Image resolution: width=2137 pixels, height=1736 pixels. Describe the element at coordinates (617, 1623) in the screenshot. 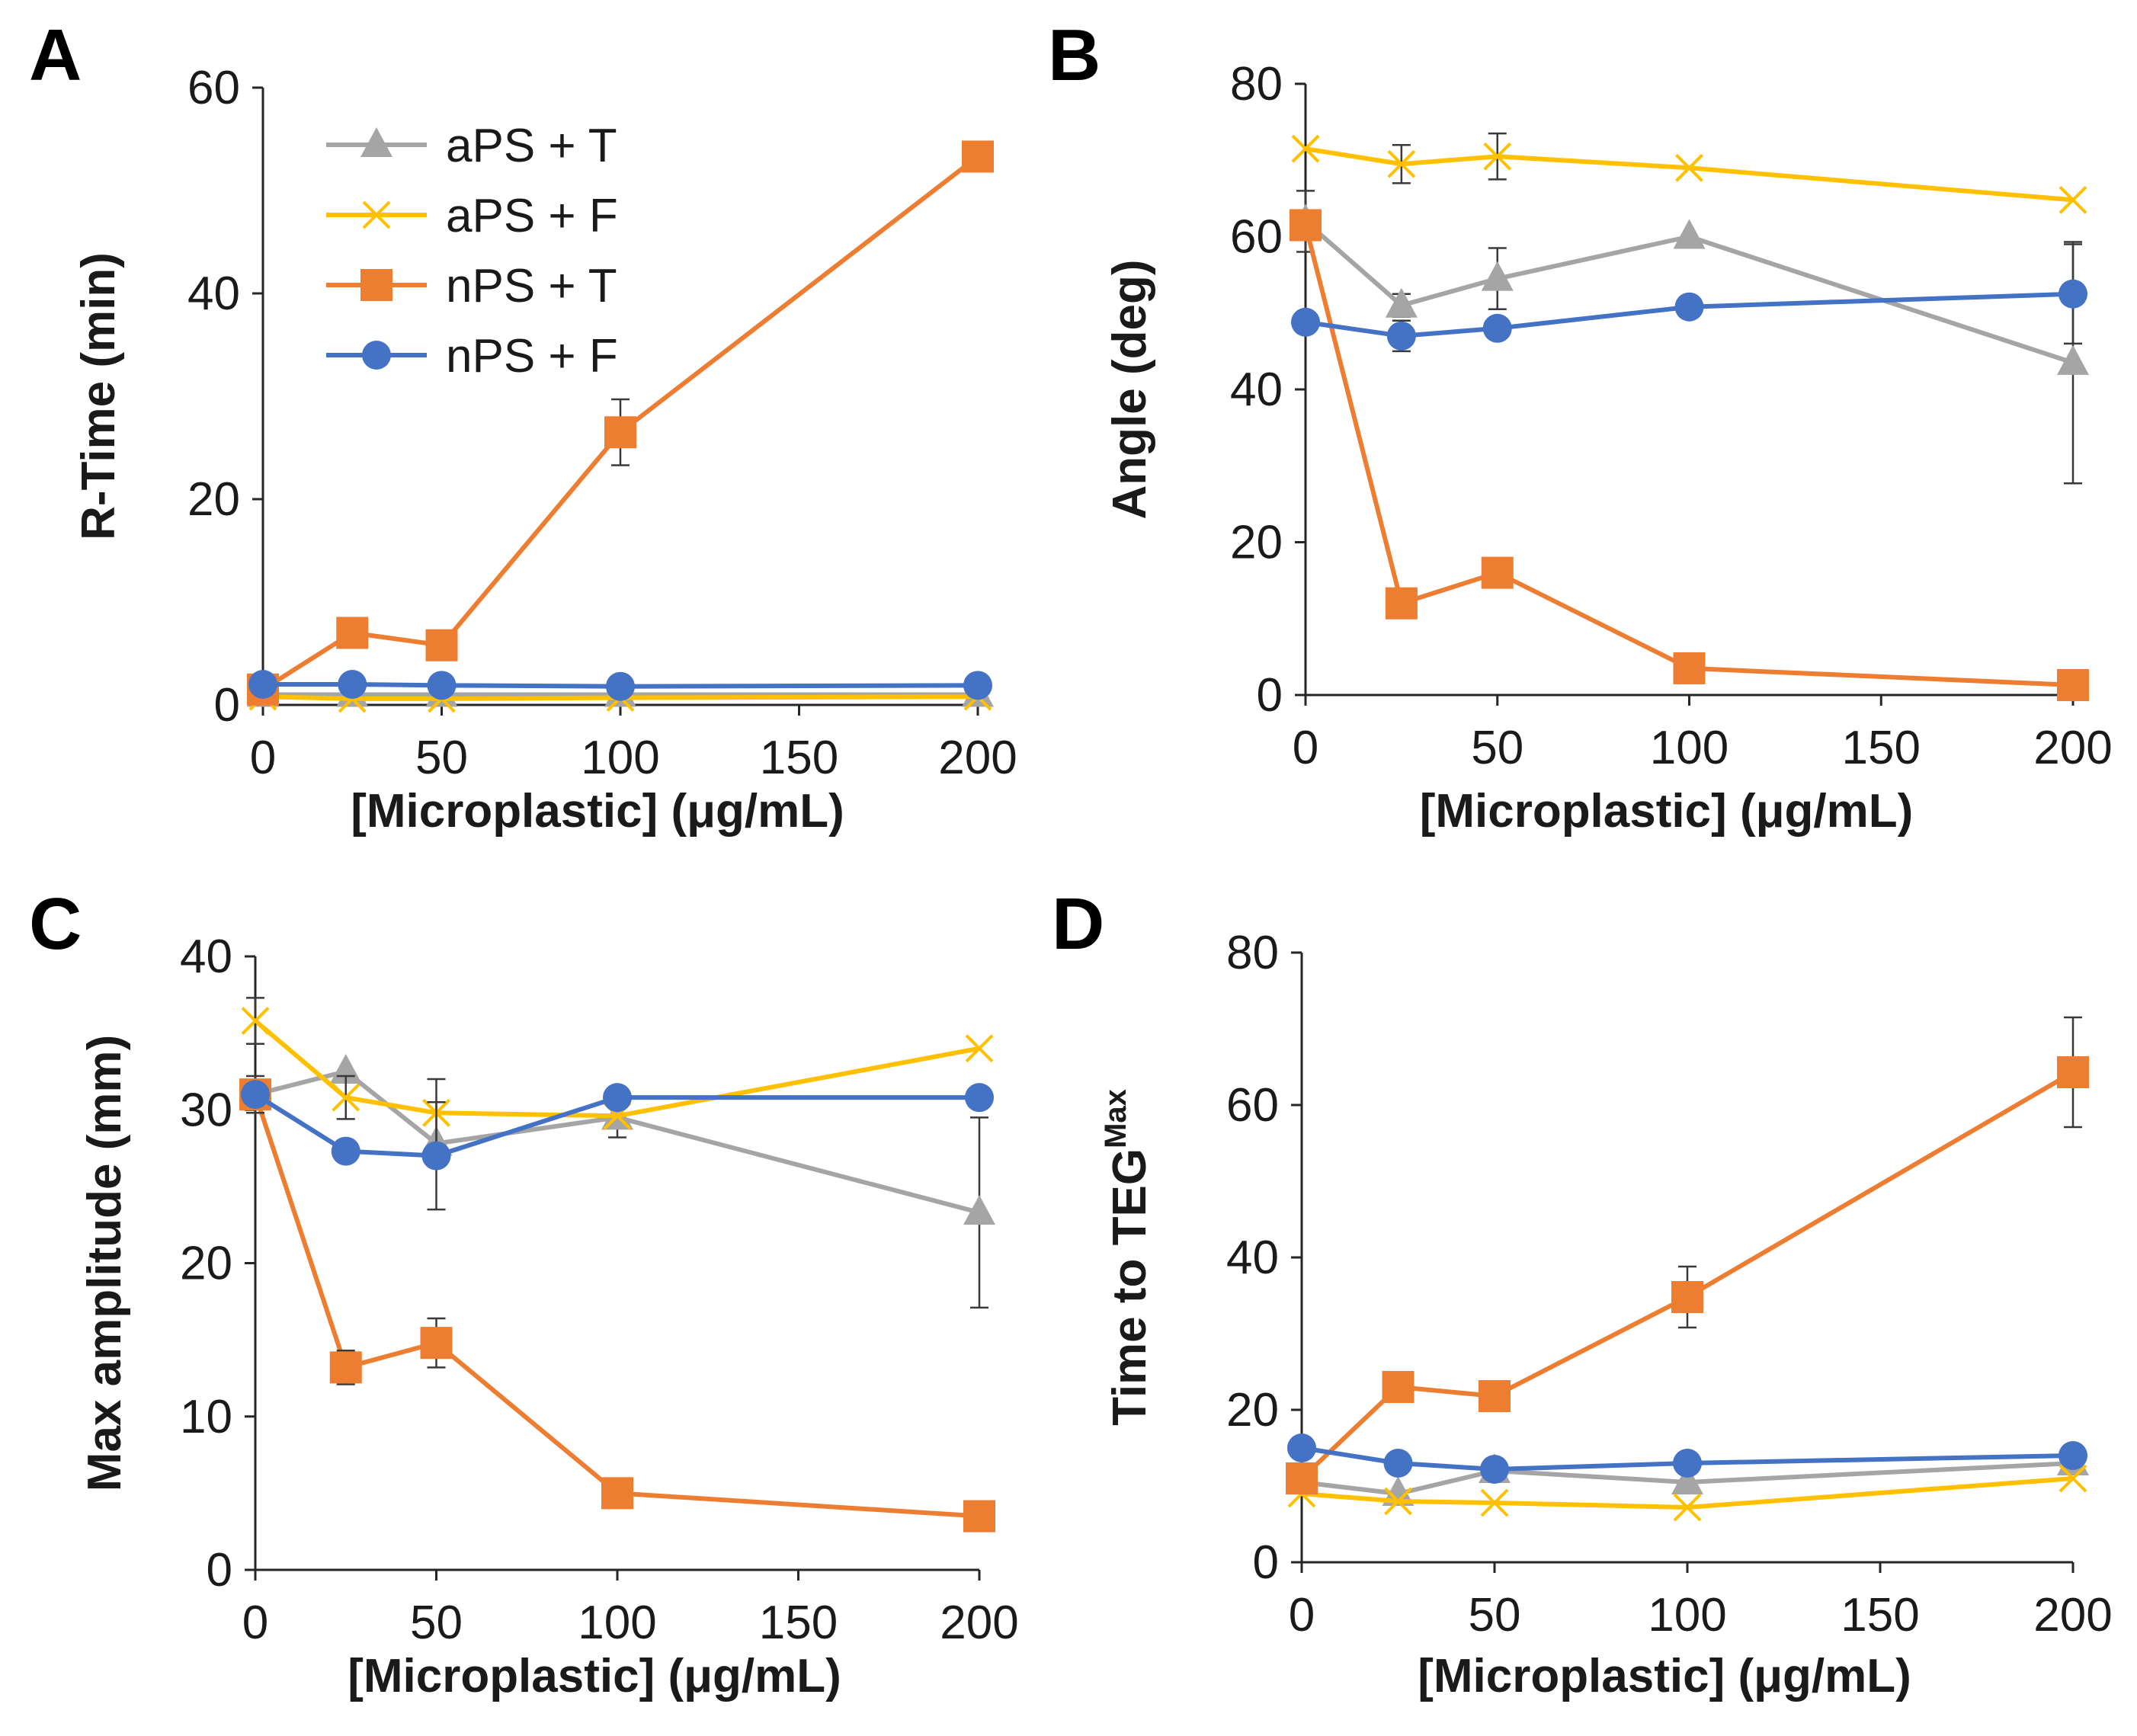

I see `x-tick-label: 100` at that location.